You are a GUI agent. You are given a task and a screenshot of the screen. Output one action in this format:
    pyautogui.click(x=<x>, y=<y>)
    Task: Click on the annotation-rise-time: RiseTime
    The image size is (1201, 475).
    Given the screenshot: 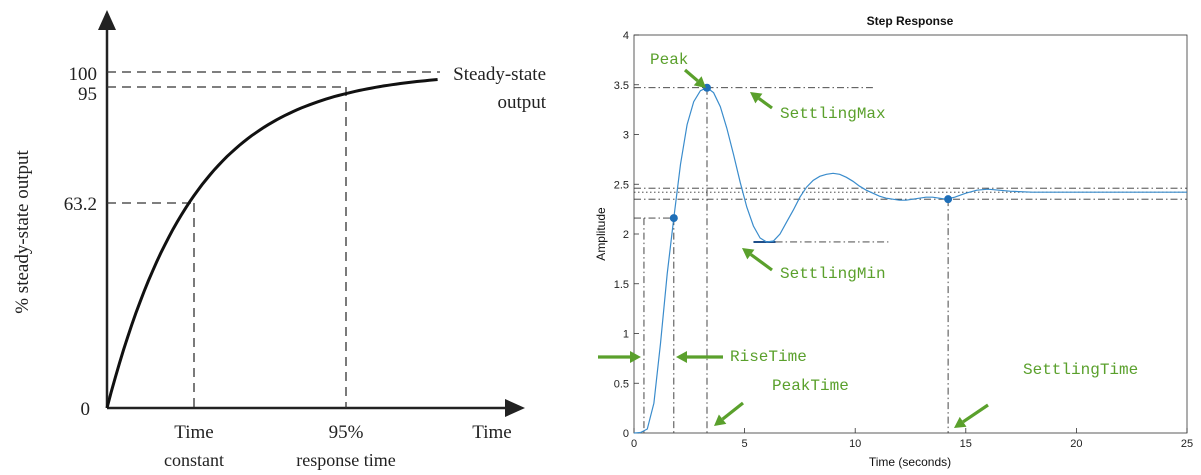 What is the action you would take?
    pyautogui.click(x=768, y=357)
    